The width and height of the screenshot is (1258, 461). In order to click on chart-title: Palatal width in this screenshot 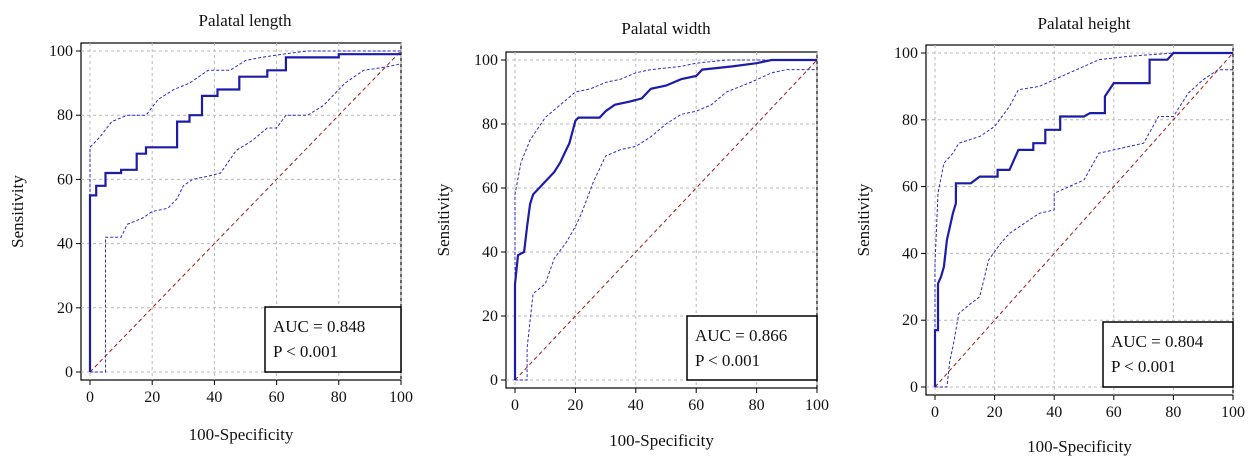, I will do `click(666, 28)`.